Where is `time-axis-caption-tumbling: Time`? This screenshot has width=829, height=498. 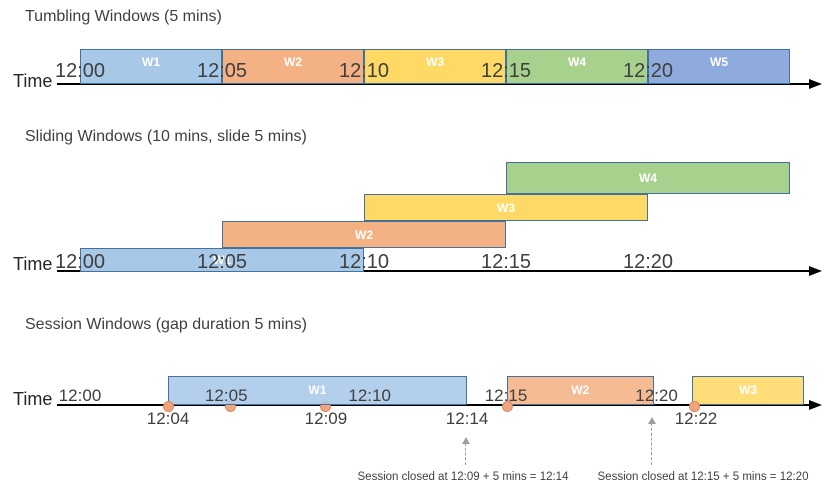
time-axis-caption-tumbling: Time is located at coordinates (33, 81).